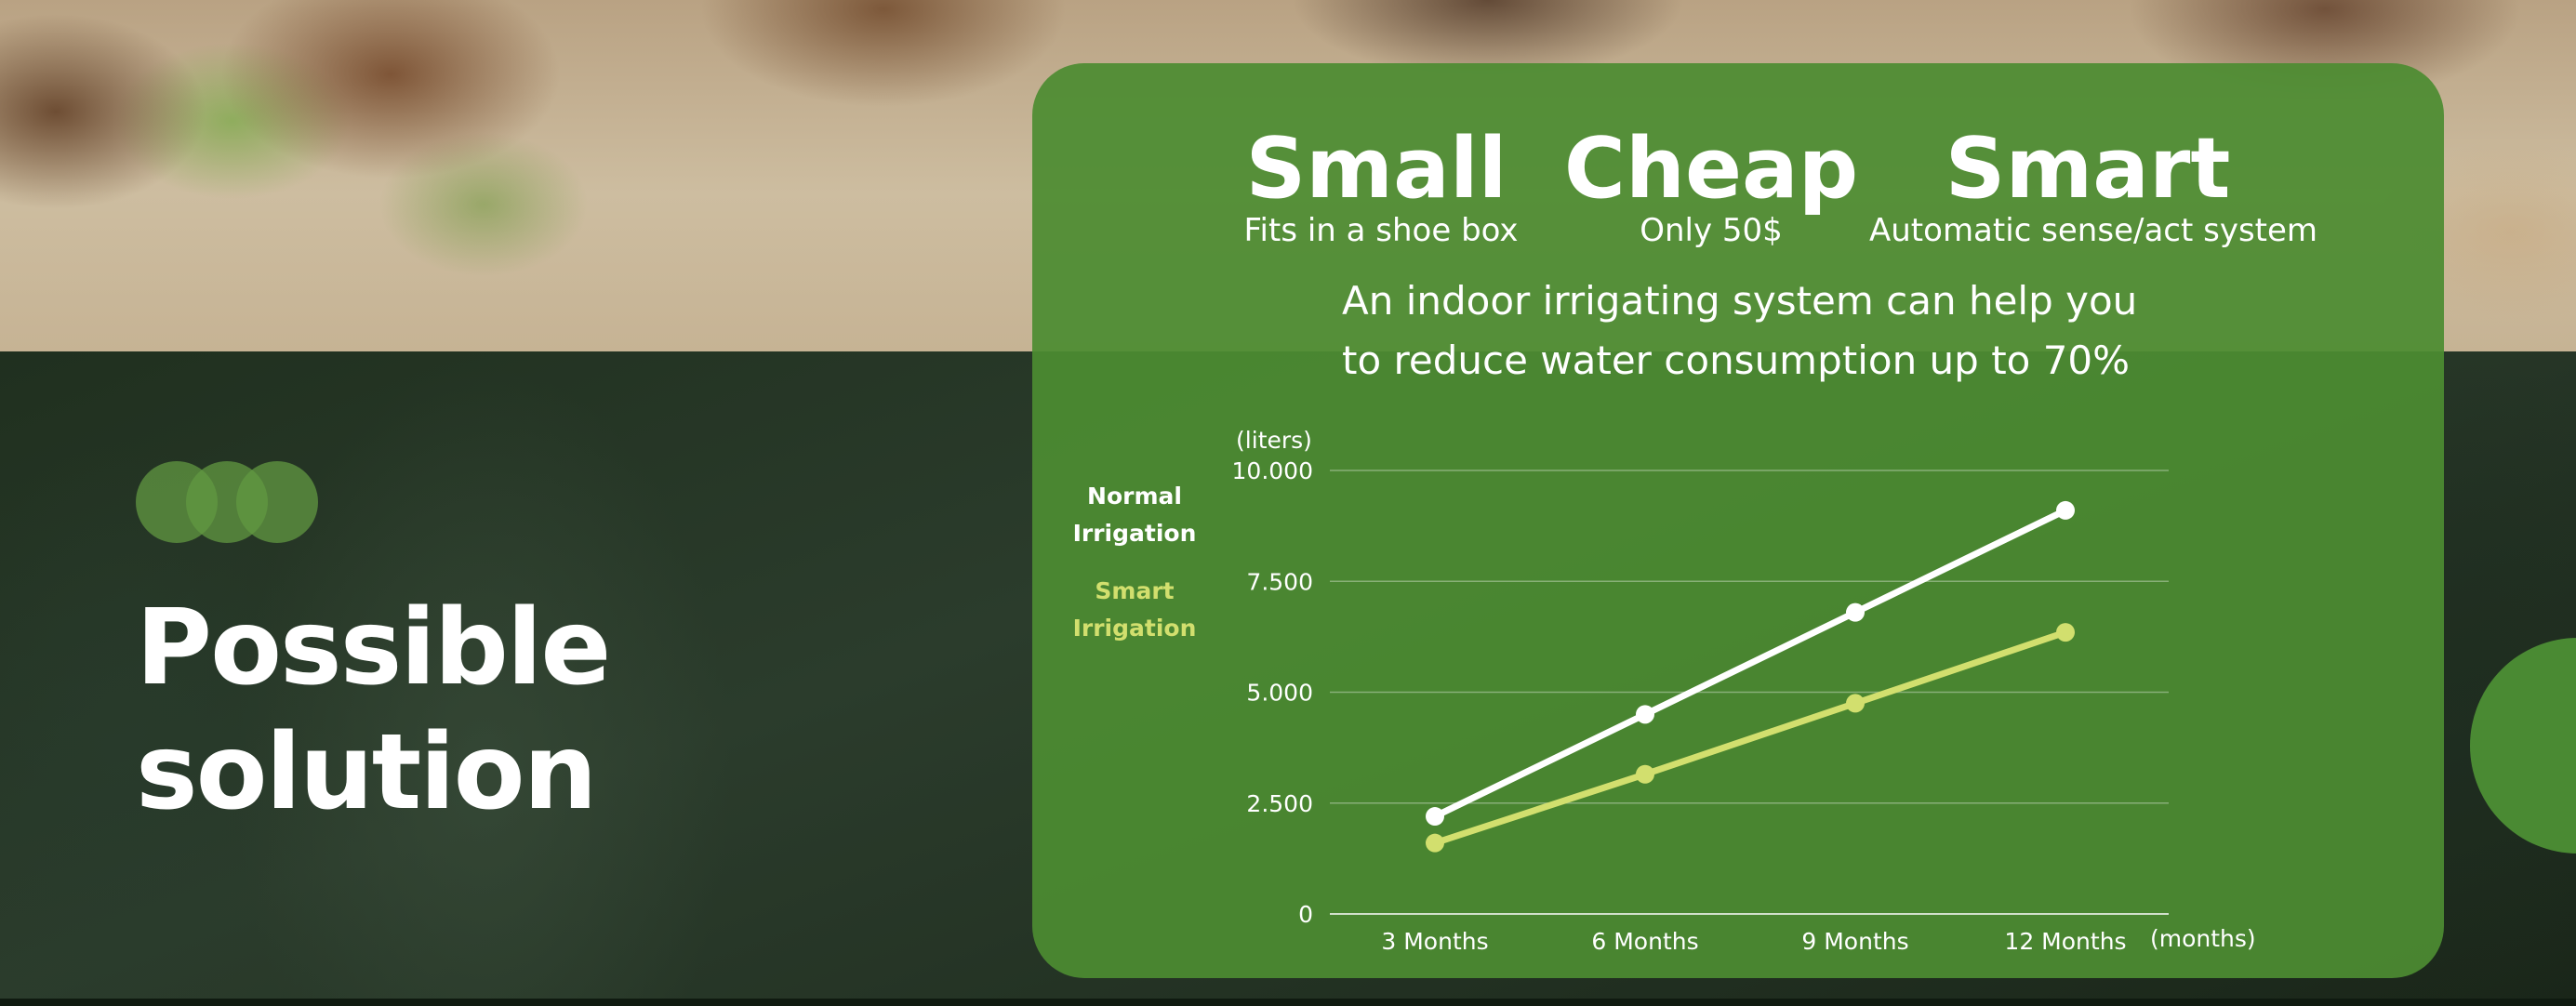 The width and height of the screenshot is (2576, 1006). Describe the element at coordinates (1279, 581) in the screenshot. I see `y-tick-label-3: 7.500` at that location.